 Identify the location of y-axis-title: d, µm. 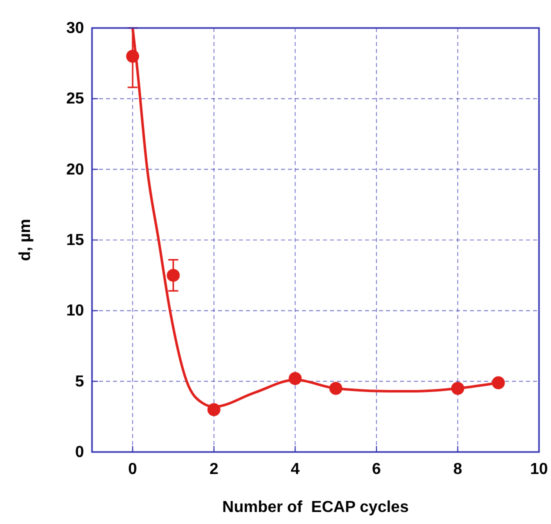
(25, 240).